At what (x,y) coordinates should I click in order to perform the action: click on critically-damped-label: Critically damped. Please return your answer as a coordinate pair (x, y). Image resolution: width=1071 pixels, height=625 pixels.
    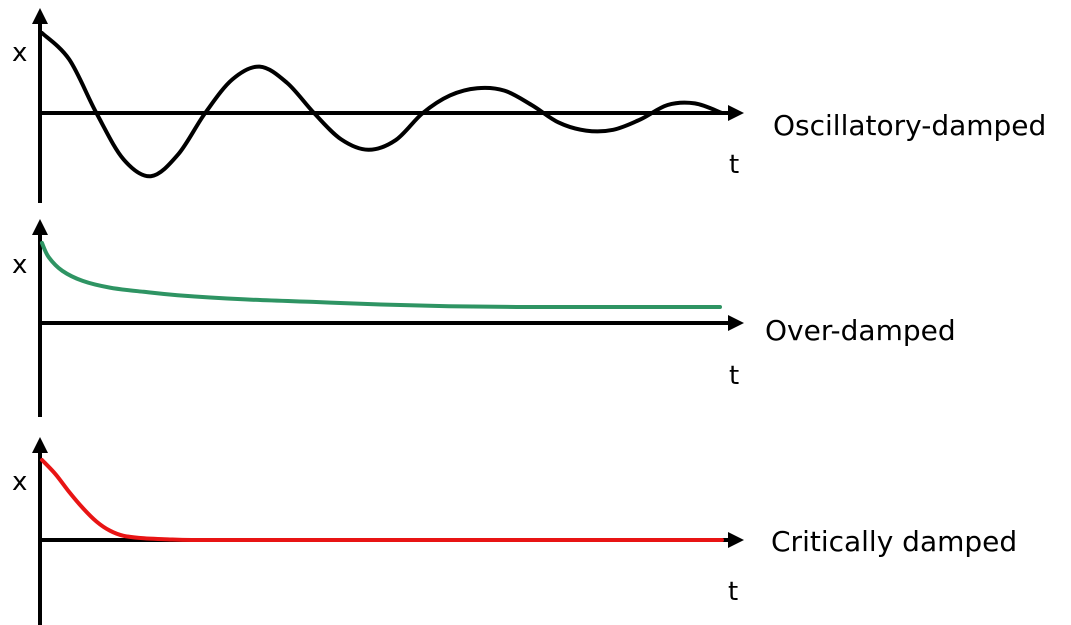
    Looking at the image, I should click on (894, 541).